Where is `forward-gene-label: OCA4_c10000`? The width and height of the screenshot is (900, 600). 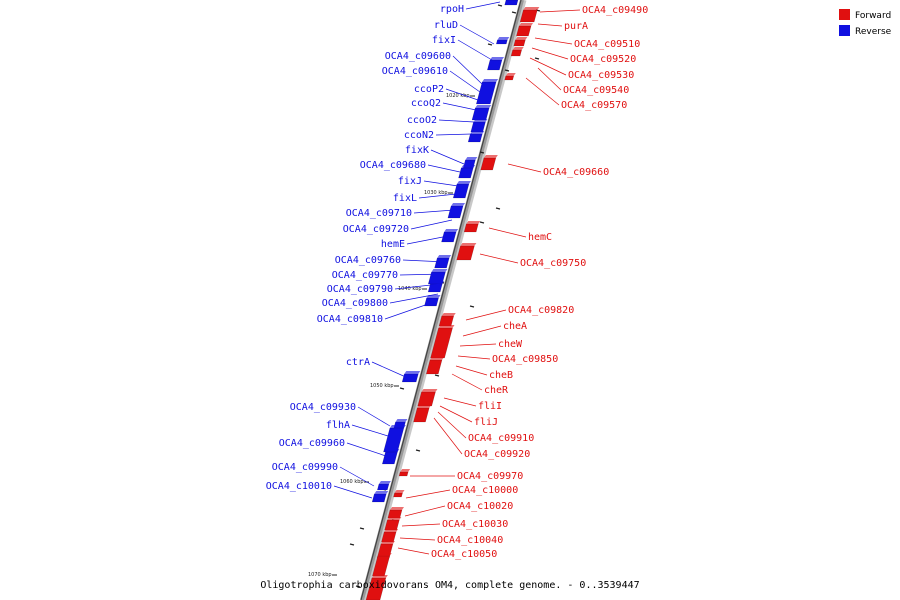 forward-gene-label: OCA4_c10000 is located at coordinates (485, 490).